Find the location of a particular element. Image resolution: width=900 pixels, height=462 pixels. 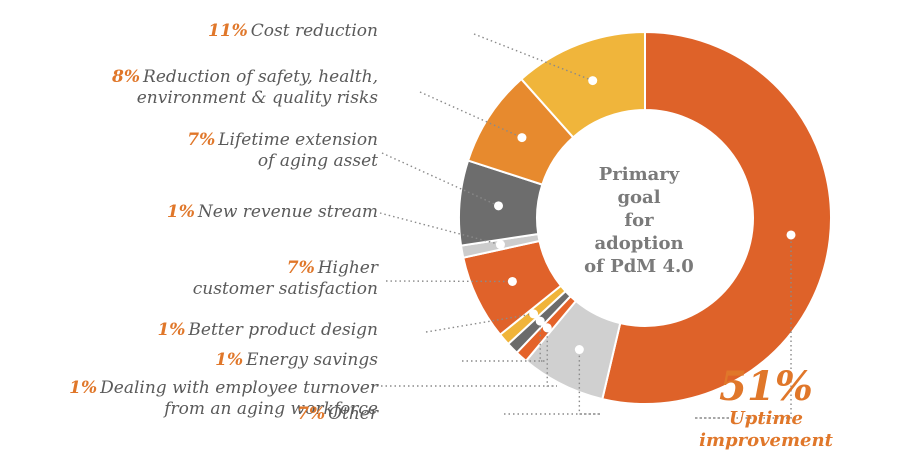

uptime-improvement-callout: 51% Uptime improvement is located at coordinates (766, 409).